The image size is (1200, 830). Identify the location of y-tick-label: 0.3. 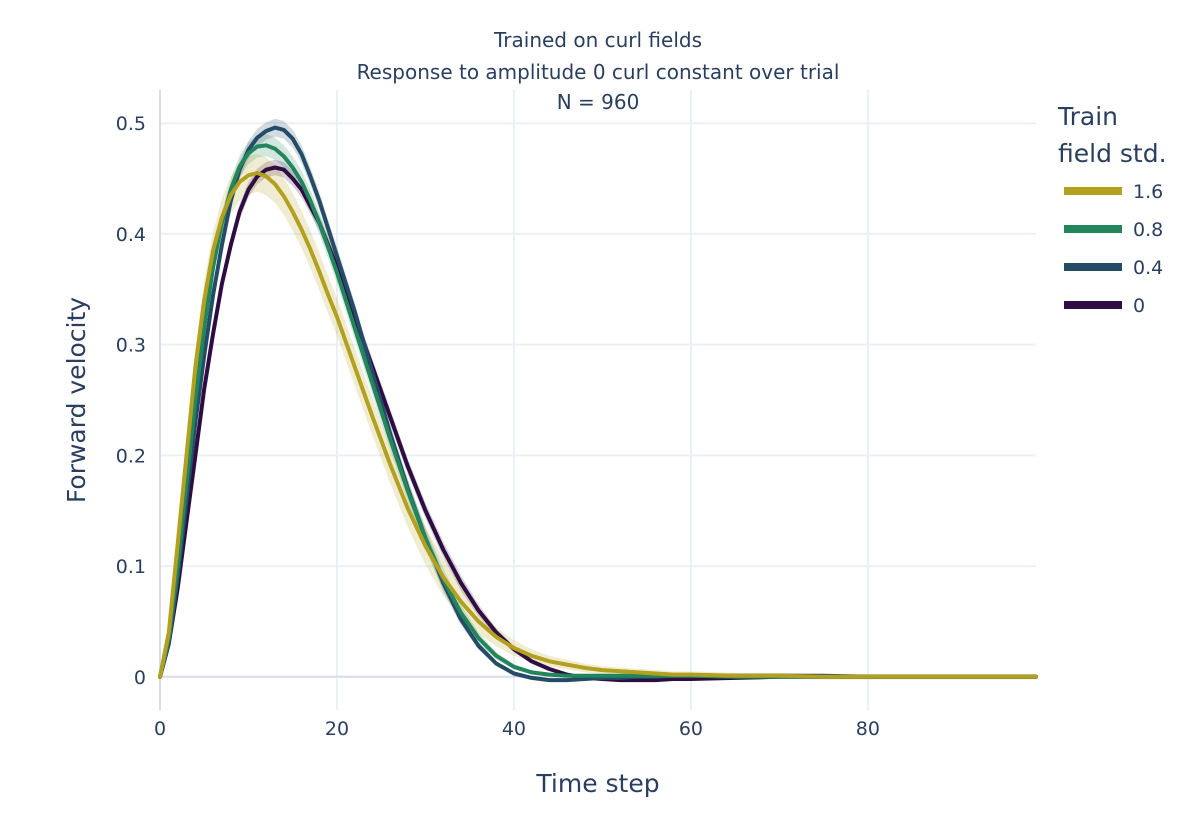
(131, 346).